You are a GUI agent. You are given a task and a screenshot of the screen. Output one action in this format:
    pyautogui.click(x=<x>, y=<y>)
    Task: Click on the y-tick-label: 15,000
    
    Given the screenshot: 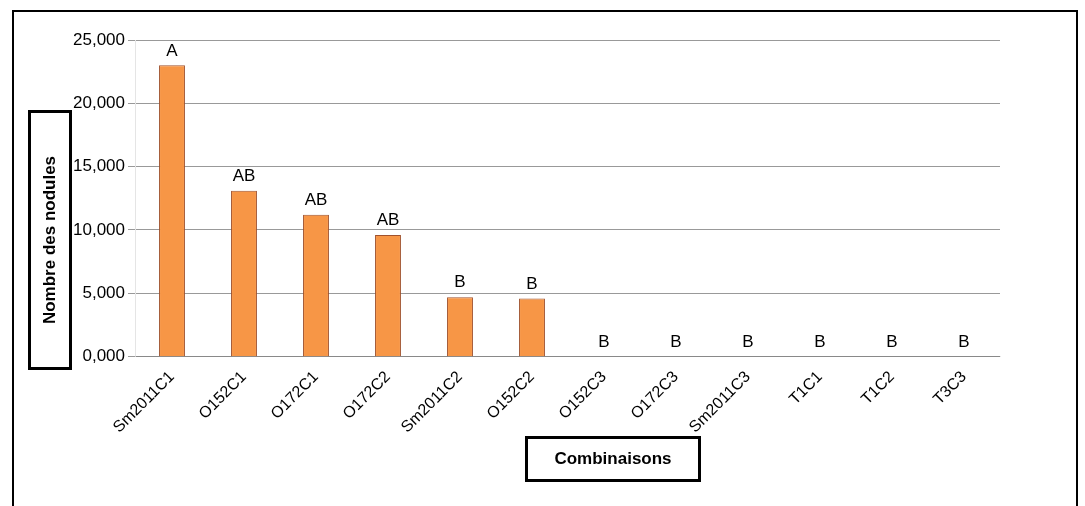 What is the action you would take?
    pyautogui.click(x=99, y=166)
    